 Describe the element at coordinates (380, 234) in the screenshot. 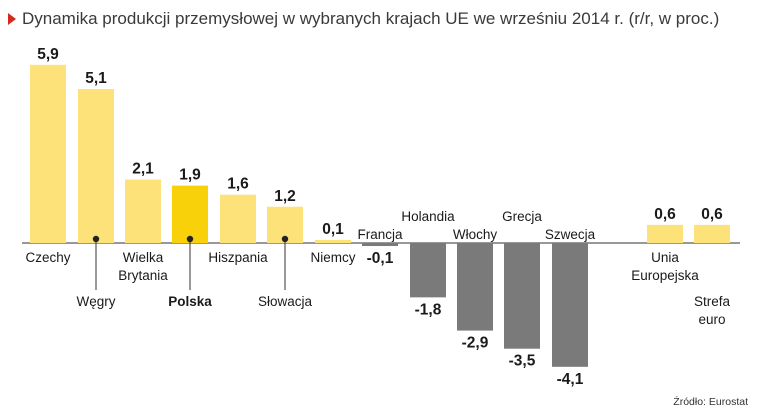

I see `category-label: Francja` at that location.